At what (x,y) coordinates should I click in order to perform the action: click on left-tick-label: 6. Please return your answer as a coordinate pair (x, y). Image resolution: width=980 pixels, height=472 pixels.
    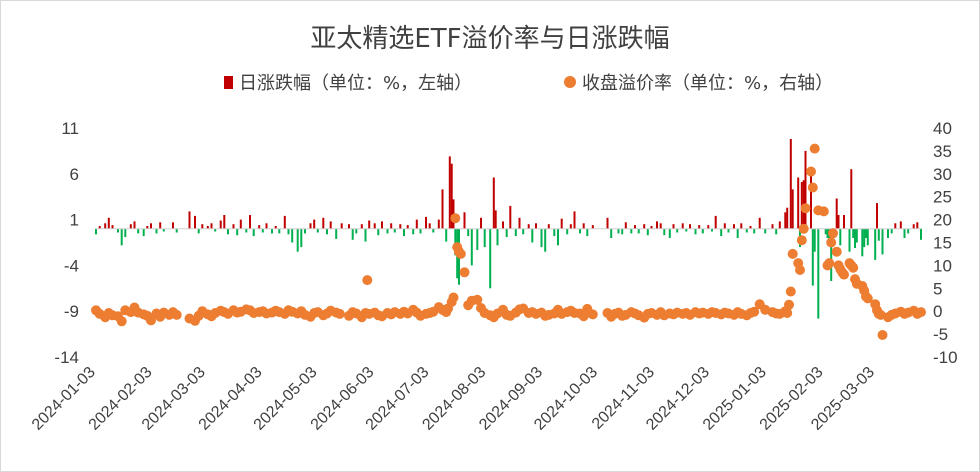
    Looking at the image, I should click on (74, 174).